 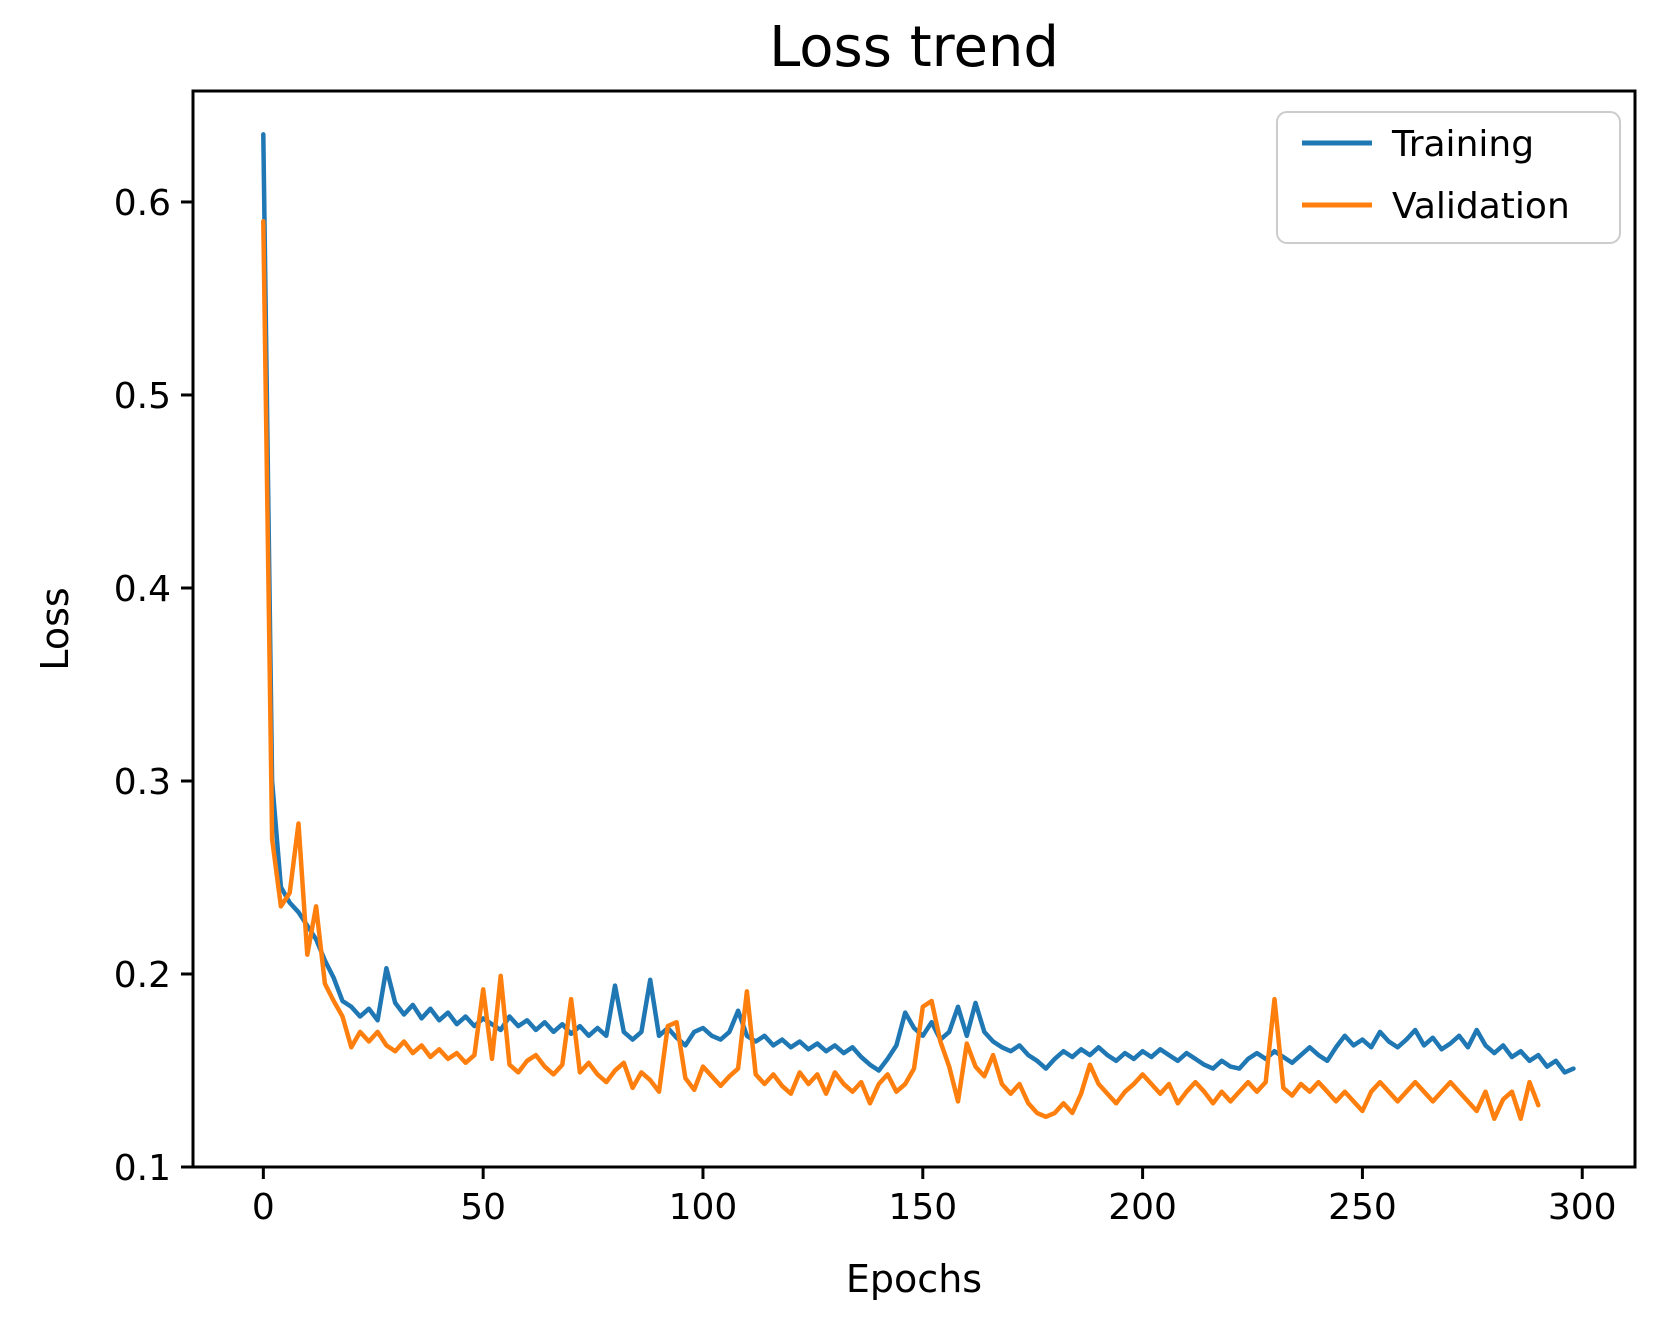 I want to click on y-tick-label: 0.2, so click(x=142, y=975).